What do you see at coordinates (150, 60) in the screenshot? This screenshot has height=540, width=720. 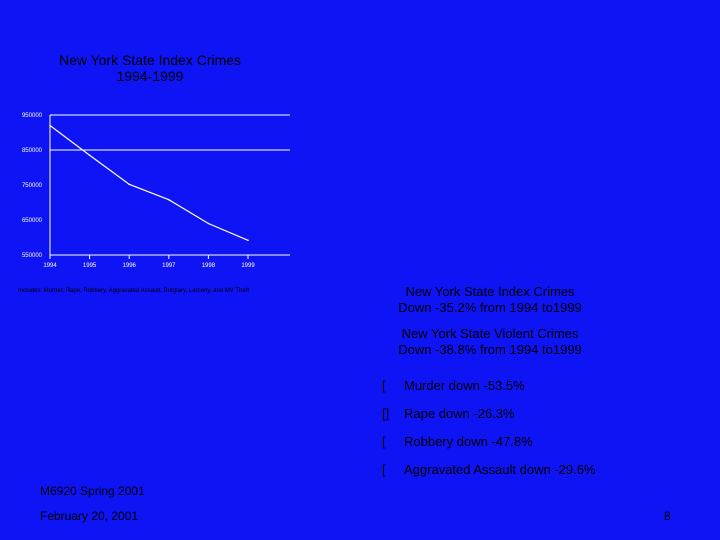 I see `chart-title: New York State Index Crimes` at bounding box center [150, 60].